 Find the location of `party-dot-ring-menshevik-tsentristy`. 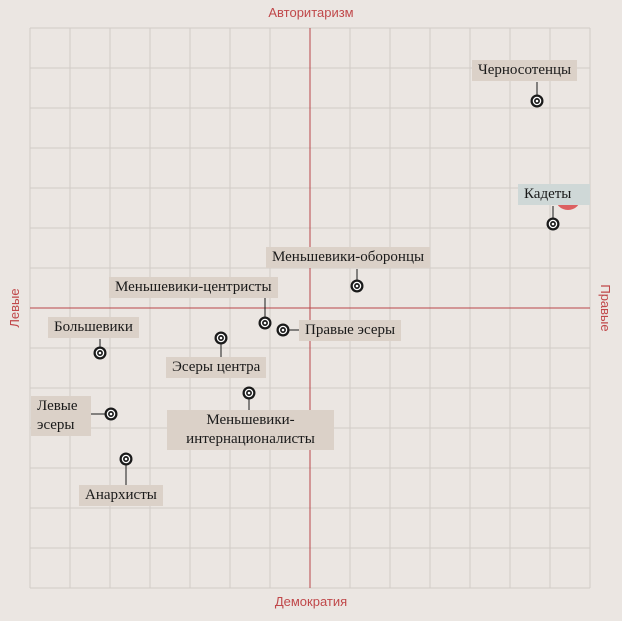

party-dot-ring-menshevik-tsentristy is located at coordinates (265, 323).